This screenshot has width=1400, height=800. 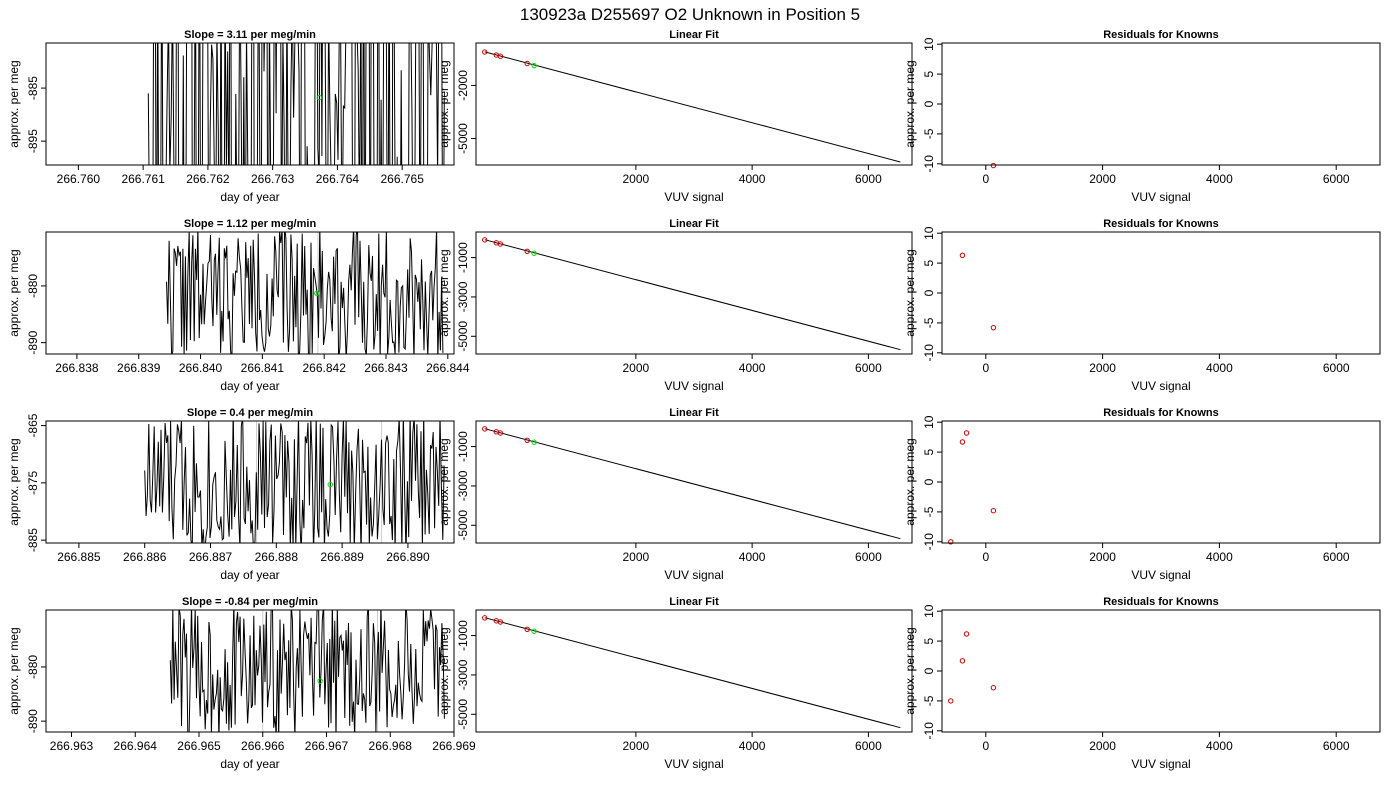 What do you see at coordinates (33, 425) in the screenshot?
I see `y-tick-label: -865` at bounding box center [33, 425].